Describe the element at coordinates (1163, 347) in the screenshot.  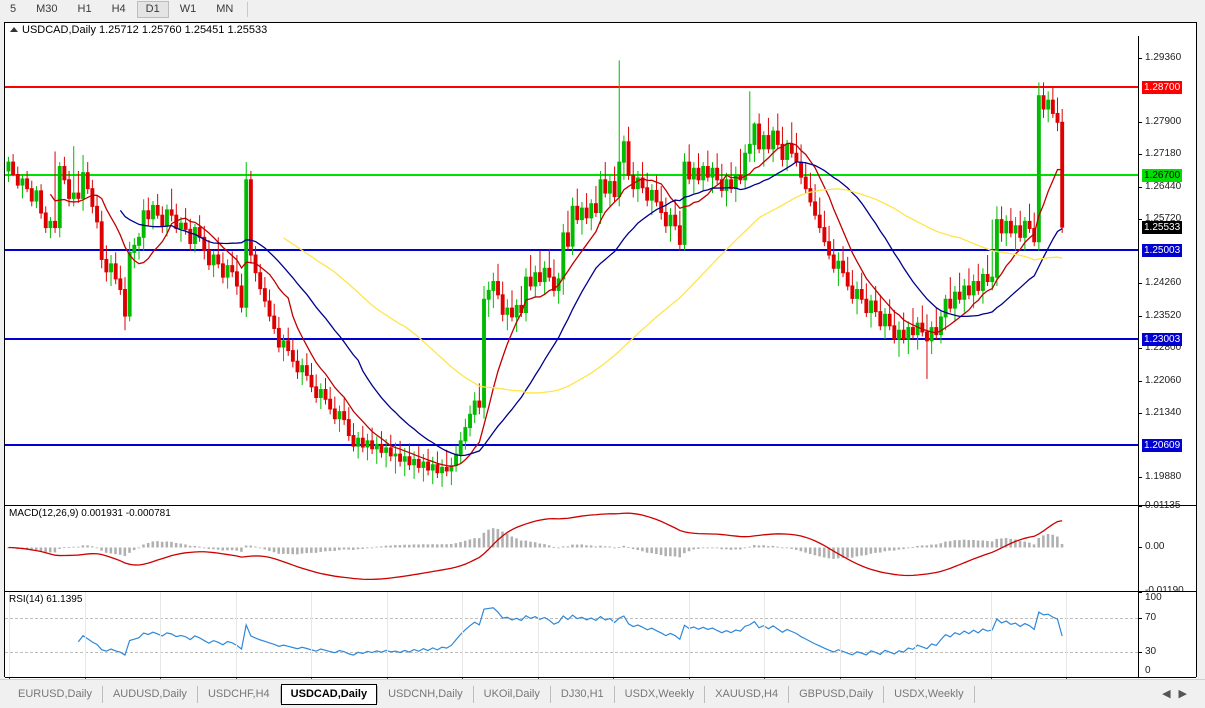
I see `price-tick-label: 1.22800` at that location.